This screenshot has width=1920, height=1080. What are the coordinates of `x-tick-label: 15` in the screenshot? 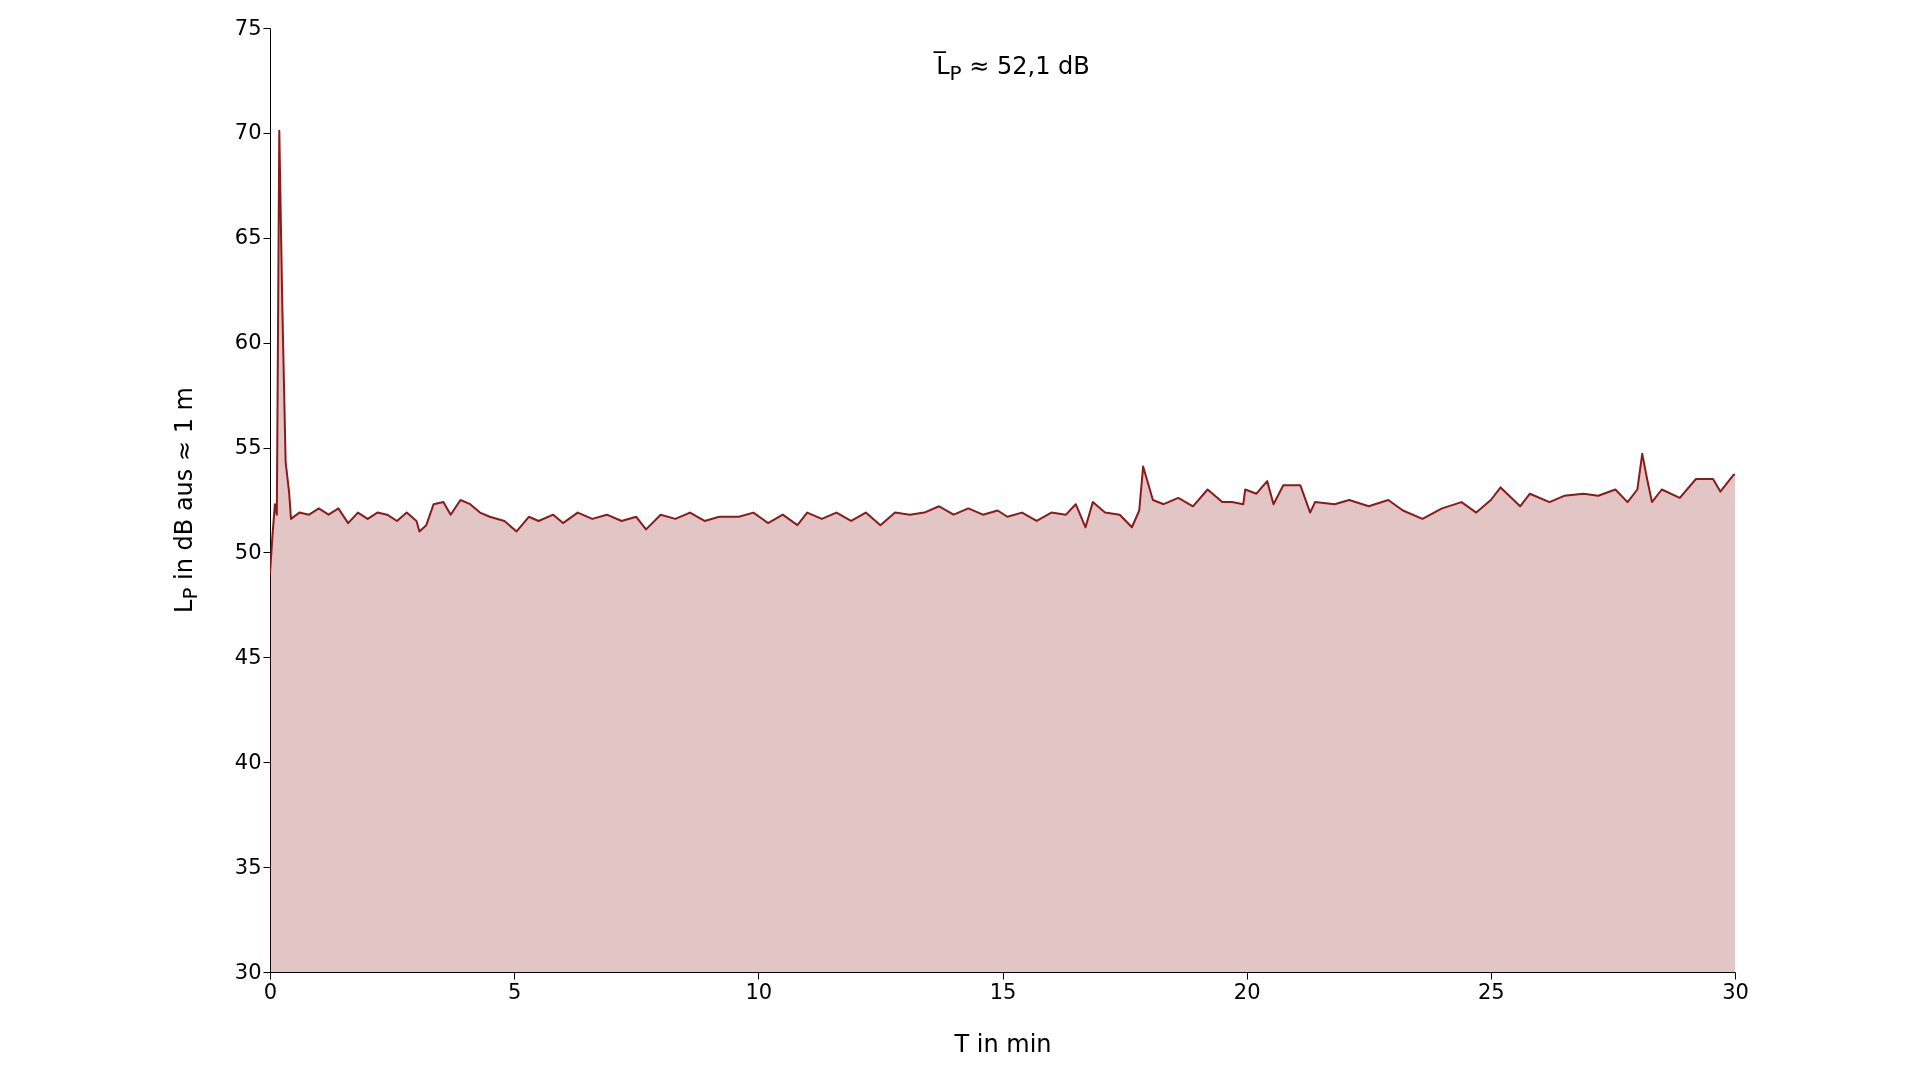 It's located at (1003, 991).